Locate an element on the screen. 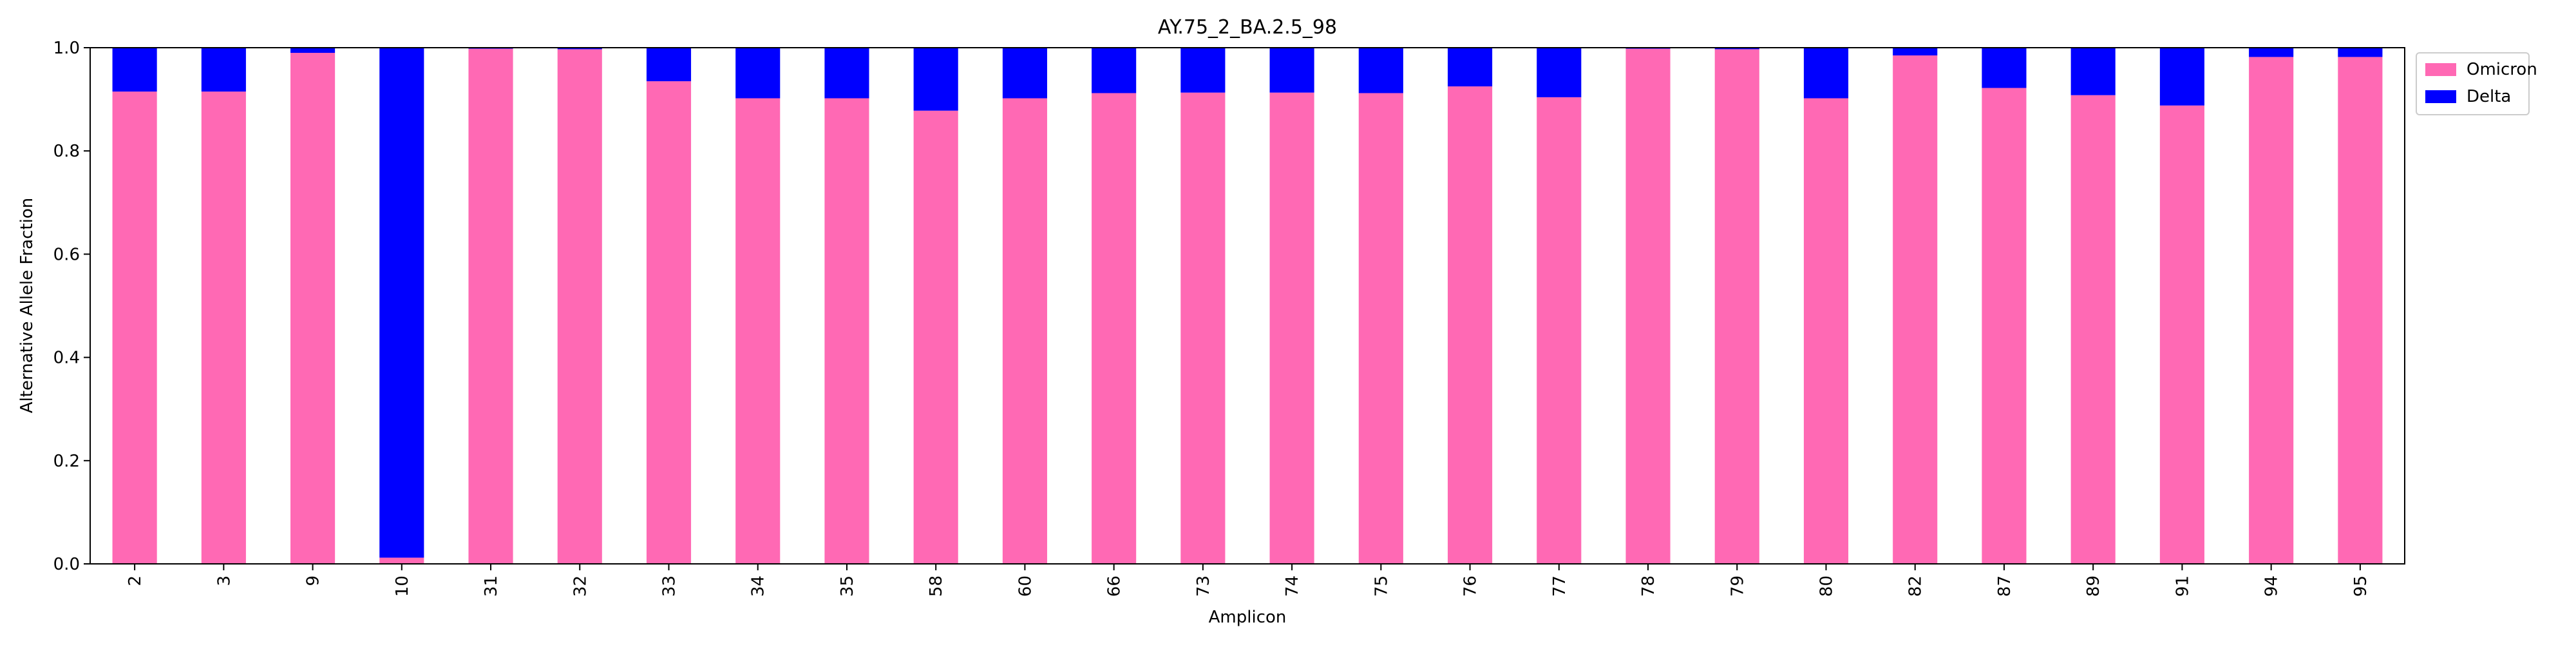  x-tick-label: 33 is located at coordinates (669, 586).